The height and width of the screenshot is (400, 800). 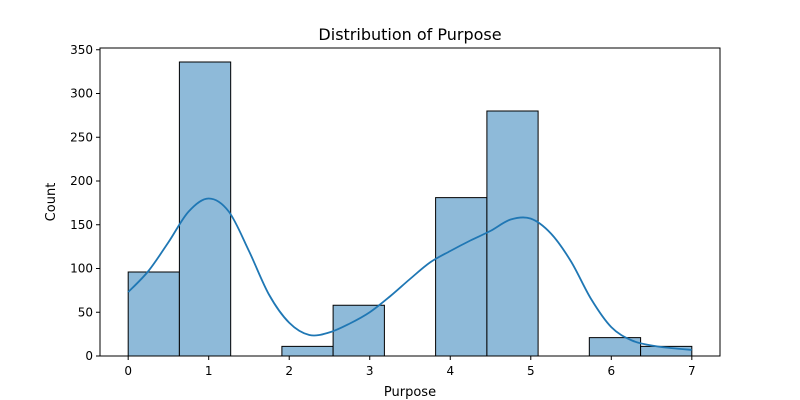 What do you see at coordinates (450, 371) in the screenshot?
I see `x-tick-label: 4` at bounding box center [450, 371].